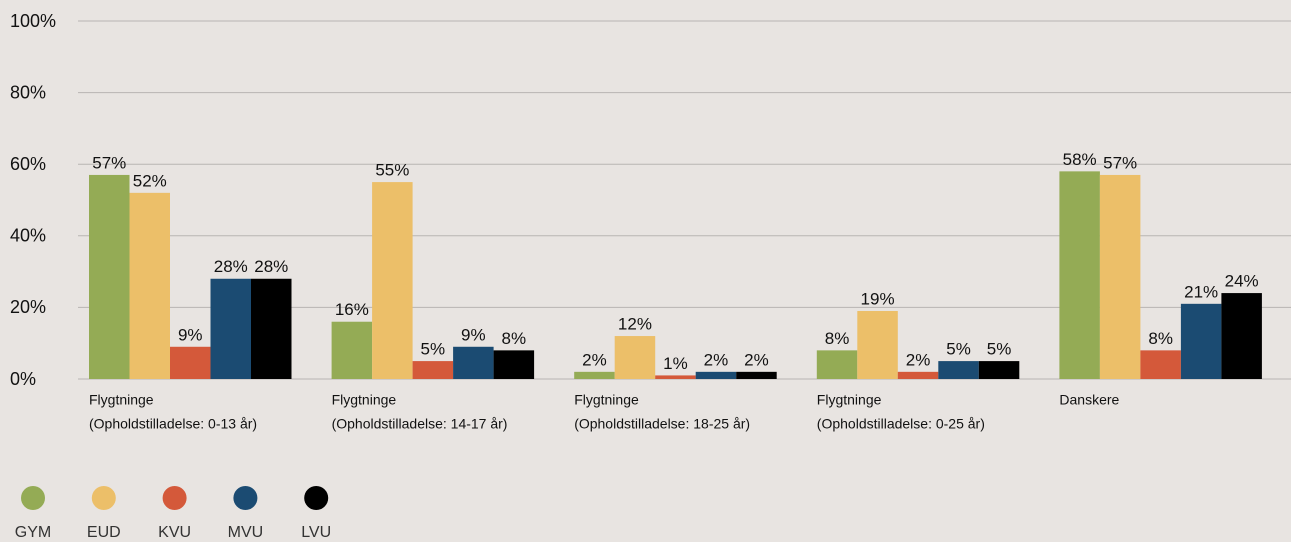 This screenshot has width=1291, height=542. What do you see at coordinates (635, 324) in the screenshot?
I see `value-label: 12%` at bounding box center [635, 324].